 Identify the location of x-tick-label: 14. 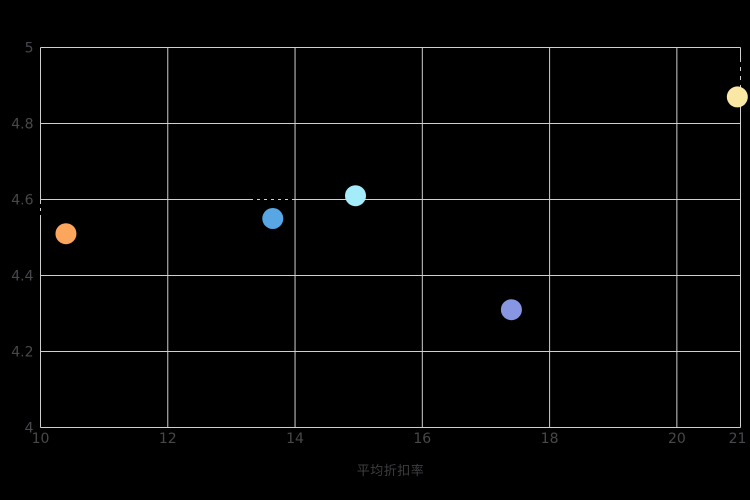
(295, 439).